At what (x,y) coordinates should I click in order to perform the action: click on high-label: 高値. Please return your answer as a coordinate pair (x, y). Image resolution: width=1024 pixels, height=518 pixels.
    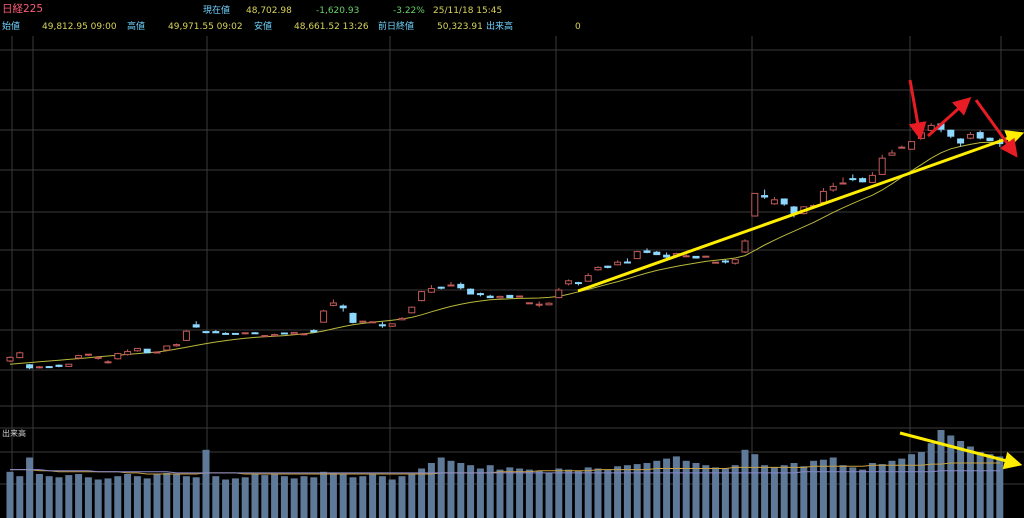
    Looking at the image, I should click on (136, 27).